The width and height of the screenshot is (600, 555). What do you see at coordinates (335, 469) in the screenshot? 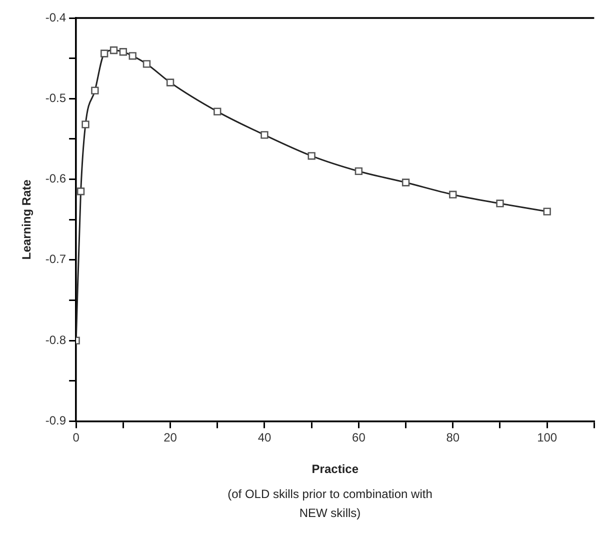
I see `x-axis-title: Practice` at bounding box center [335, 469].